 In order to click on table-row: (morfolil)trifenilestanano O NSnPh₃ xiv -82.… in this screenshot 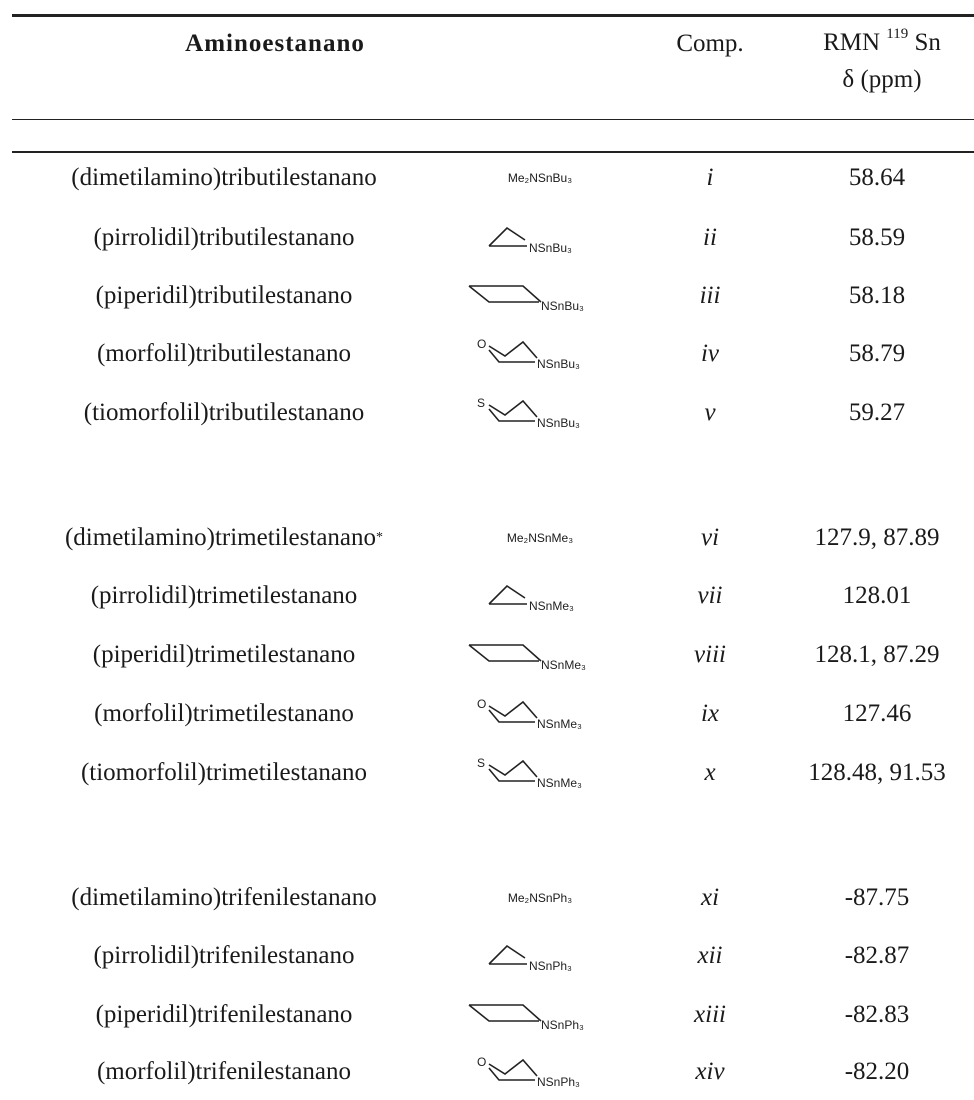, I will do `click(487, 1072)`.